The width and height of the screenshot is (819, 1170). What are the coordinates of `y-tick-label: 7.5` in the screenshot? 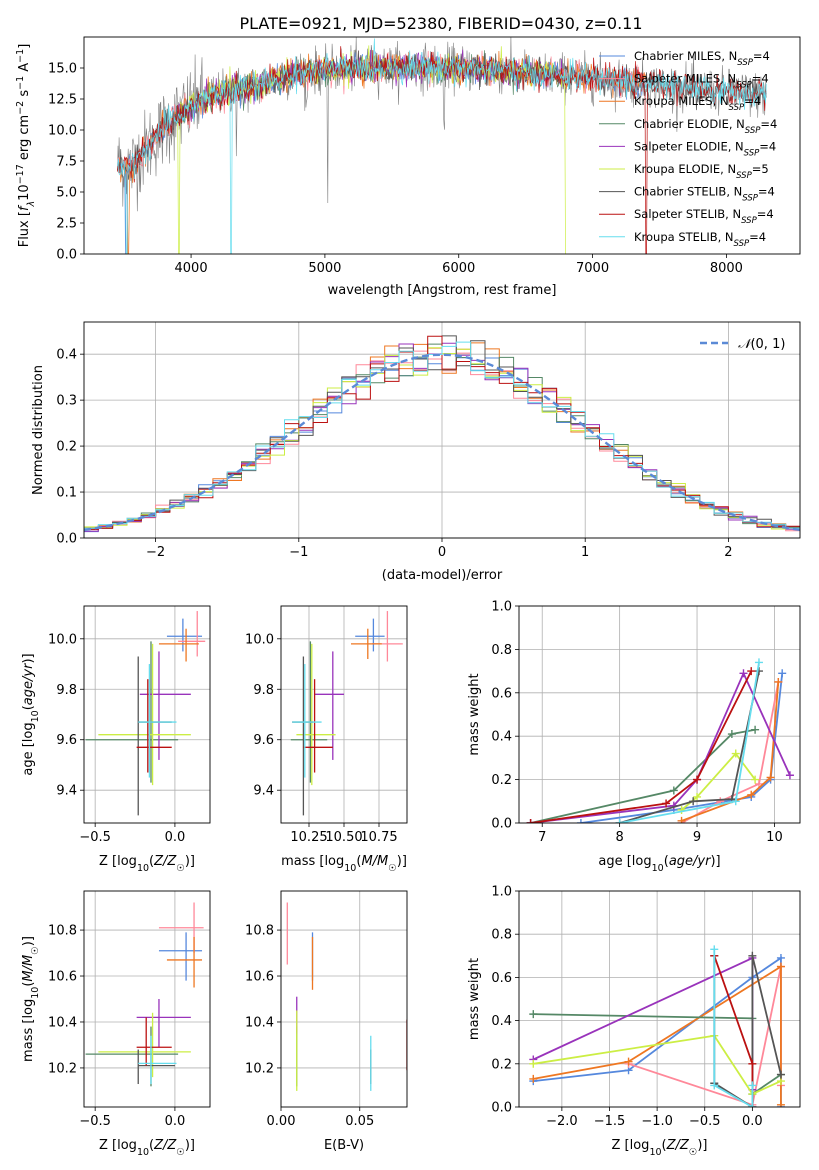 It's located at (66, 162).